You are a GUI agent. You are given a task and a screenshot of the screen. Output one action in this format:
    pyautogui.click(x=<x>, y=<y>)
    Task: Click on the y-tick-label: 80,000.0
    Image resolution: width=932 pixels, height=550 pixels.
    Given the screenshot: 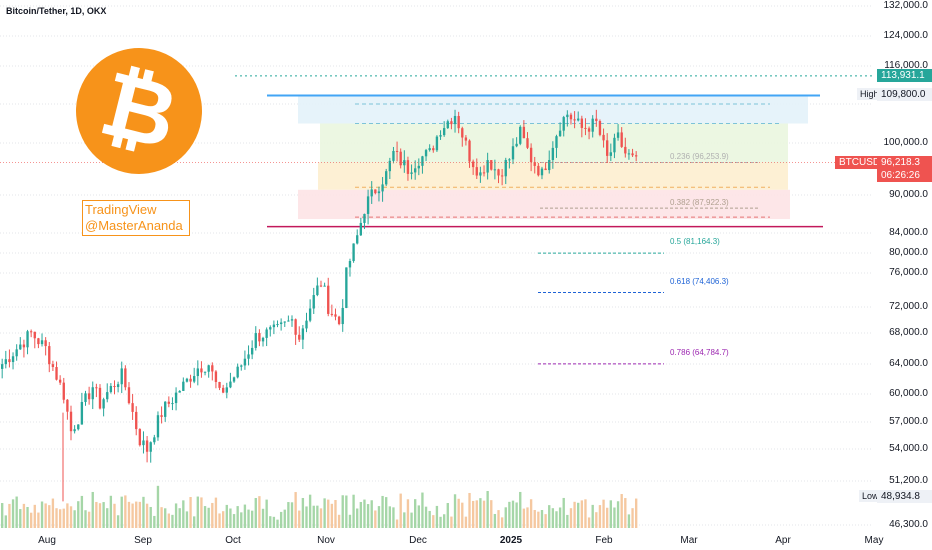 What is the action you would take?
    pyautogui.click(x=908, y=252)
    